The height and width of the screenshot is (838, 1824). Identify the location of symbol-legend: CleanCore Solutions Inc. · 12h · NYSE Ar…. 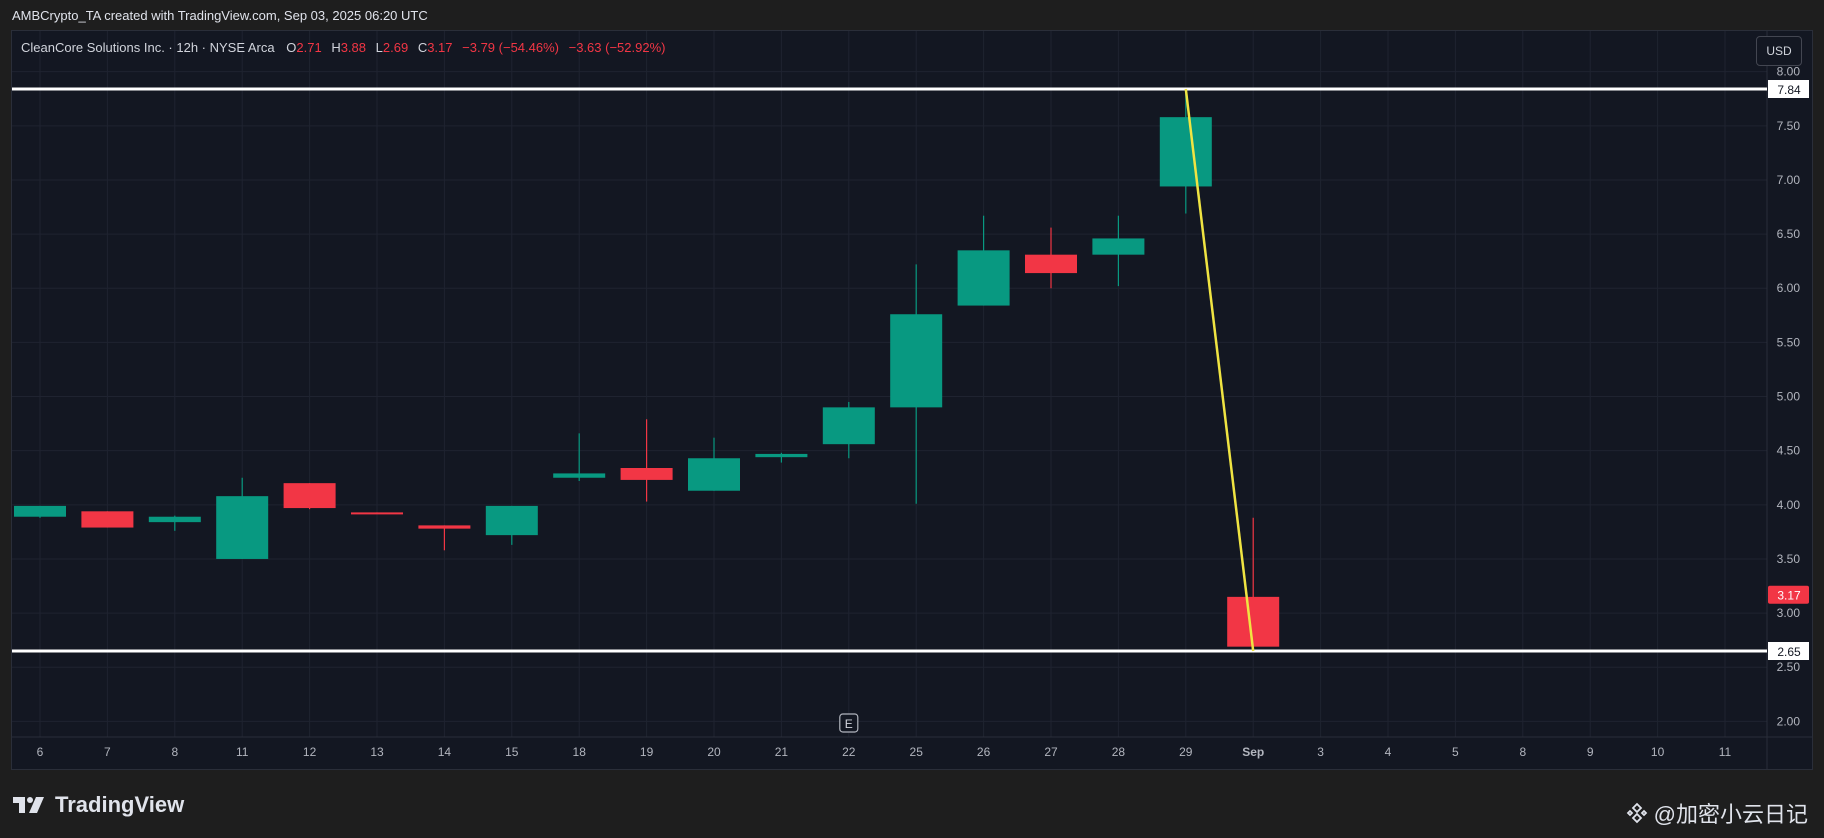
(343, 47).